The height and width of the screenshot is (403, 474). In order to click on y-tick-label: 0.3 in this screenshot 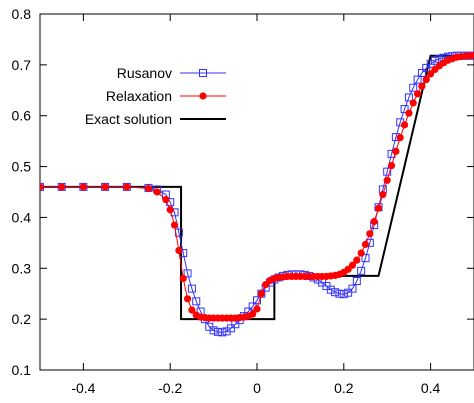, I will do `click(22, 268)`.